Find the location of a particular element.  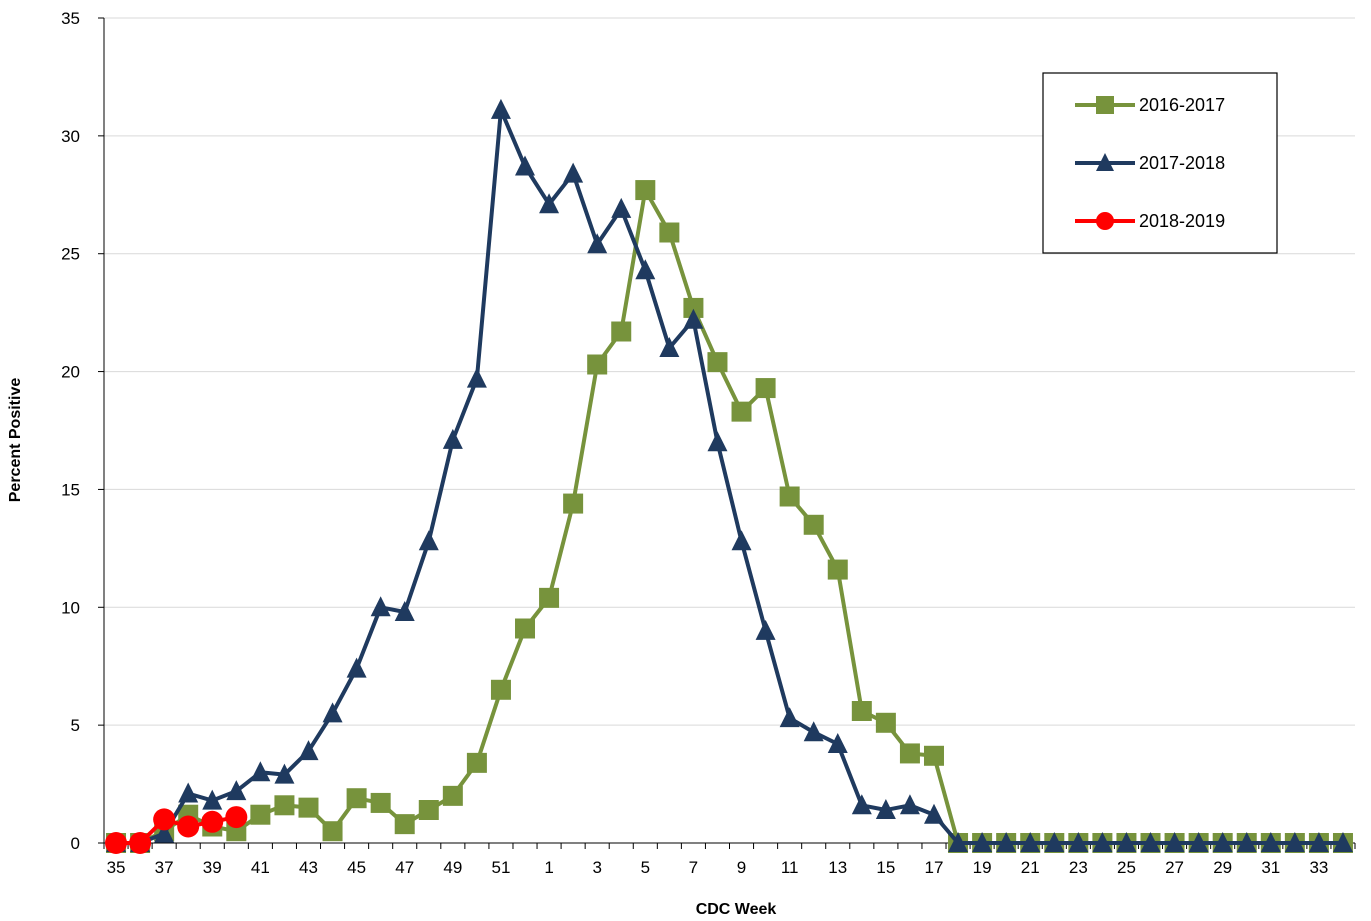

x-tick-label: 45 is located at coordinates (356, 867).